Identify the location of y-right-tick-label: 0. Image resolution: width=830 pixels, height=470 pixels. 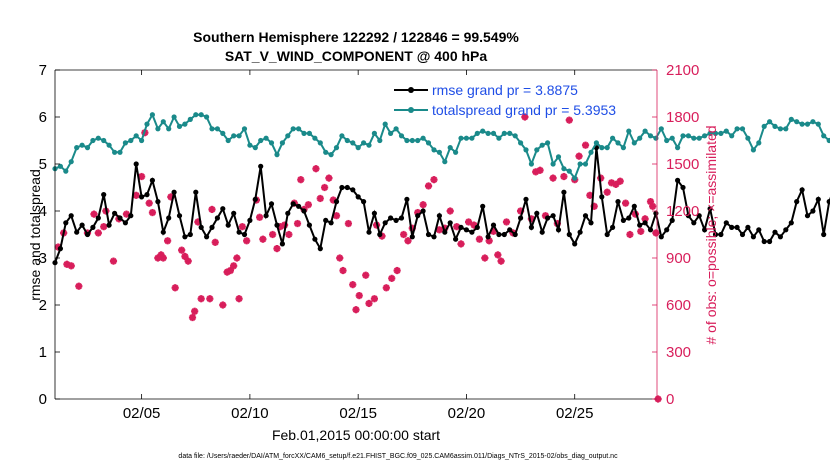
(670, 399).